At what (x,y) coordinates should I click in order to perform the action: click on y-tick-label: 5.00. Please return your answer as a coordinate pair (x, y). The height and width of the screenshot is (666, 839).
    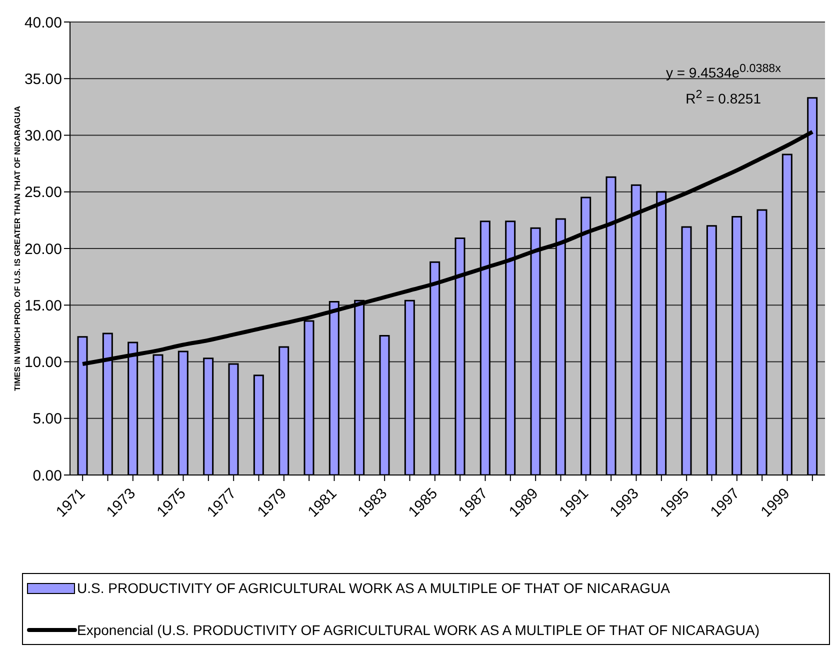
    Looking at the image, I should click on (47, 419).